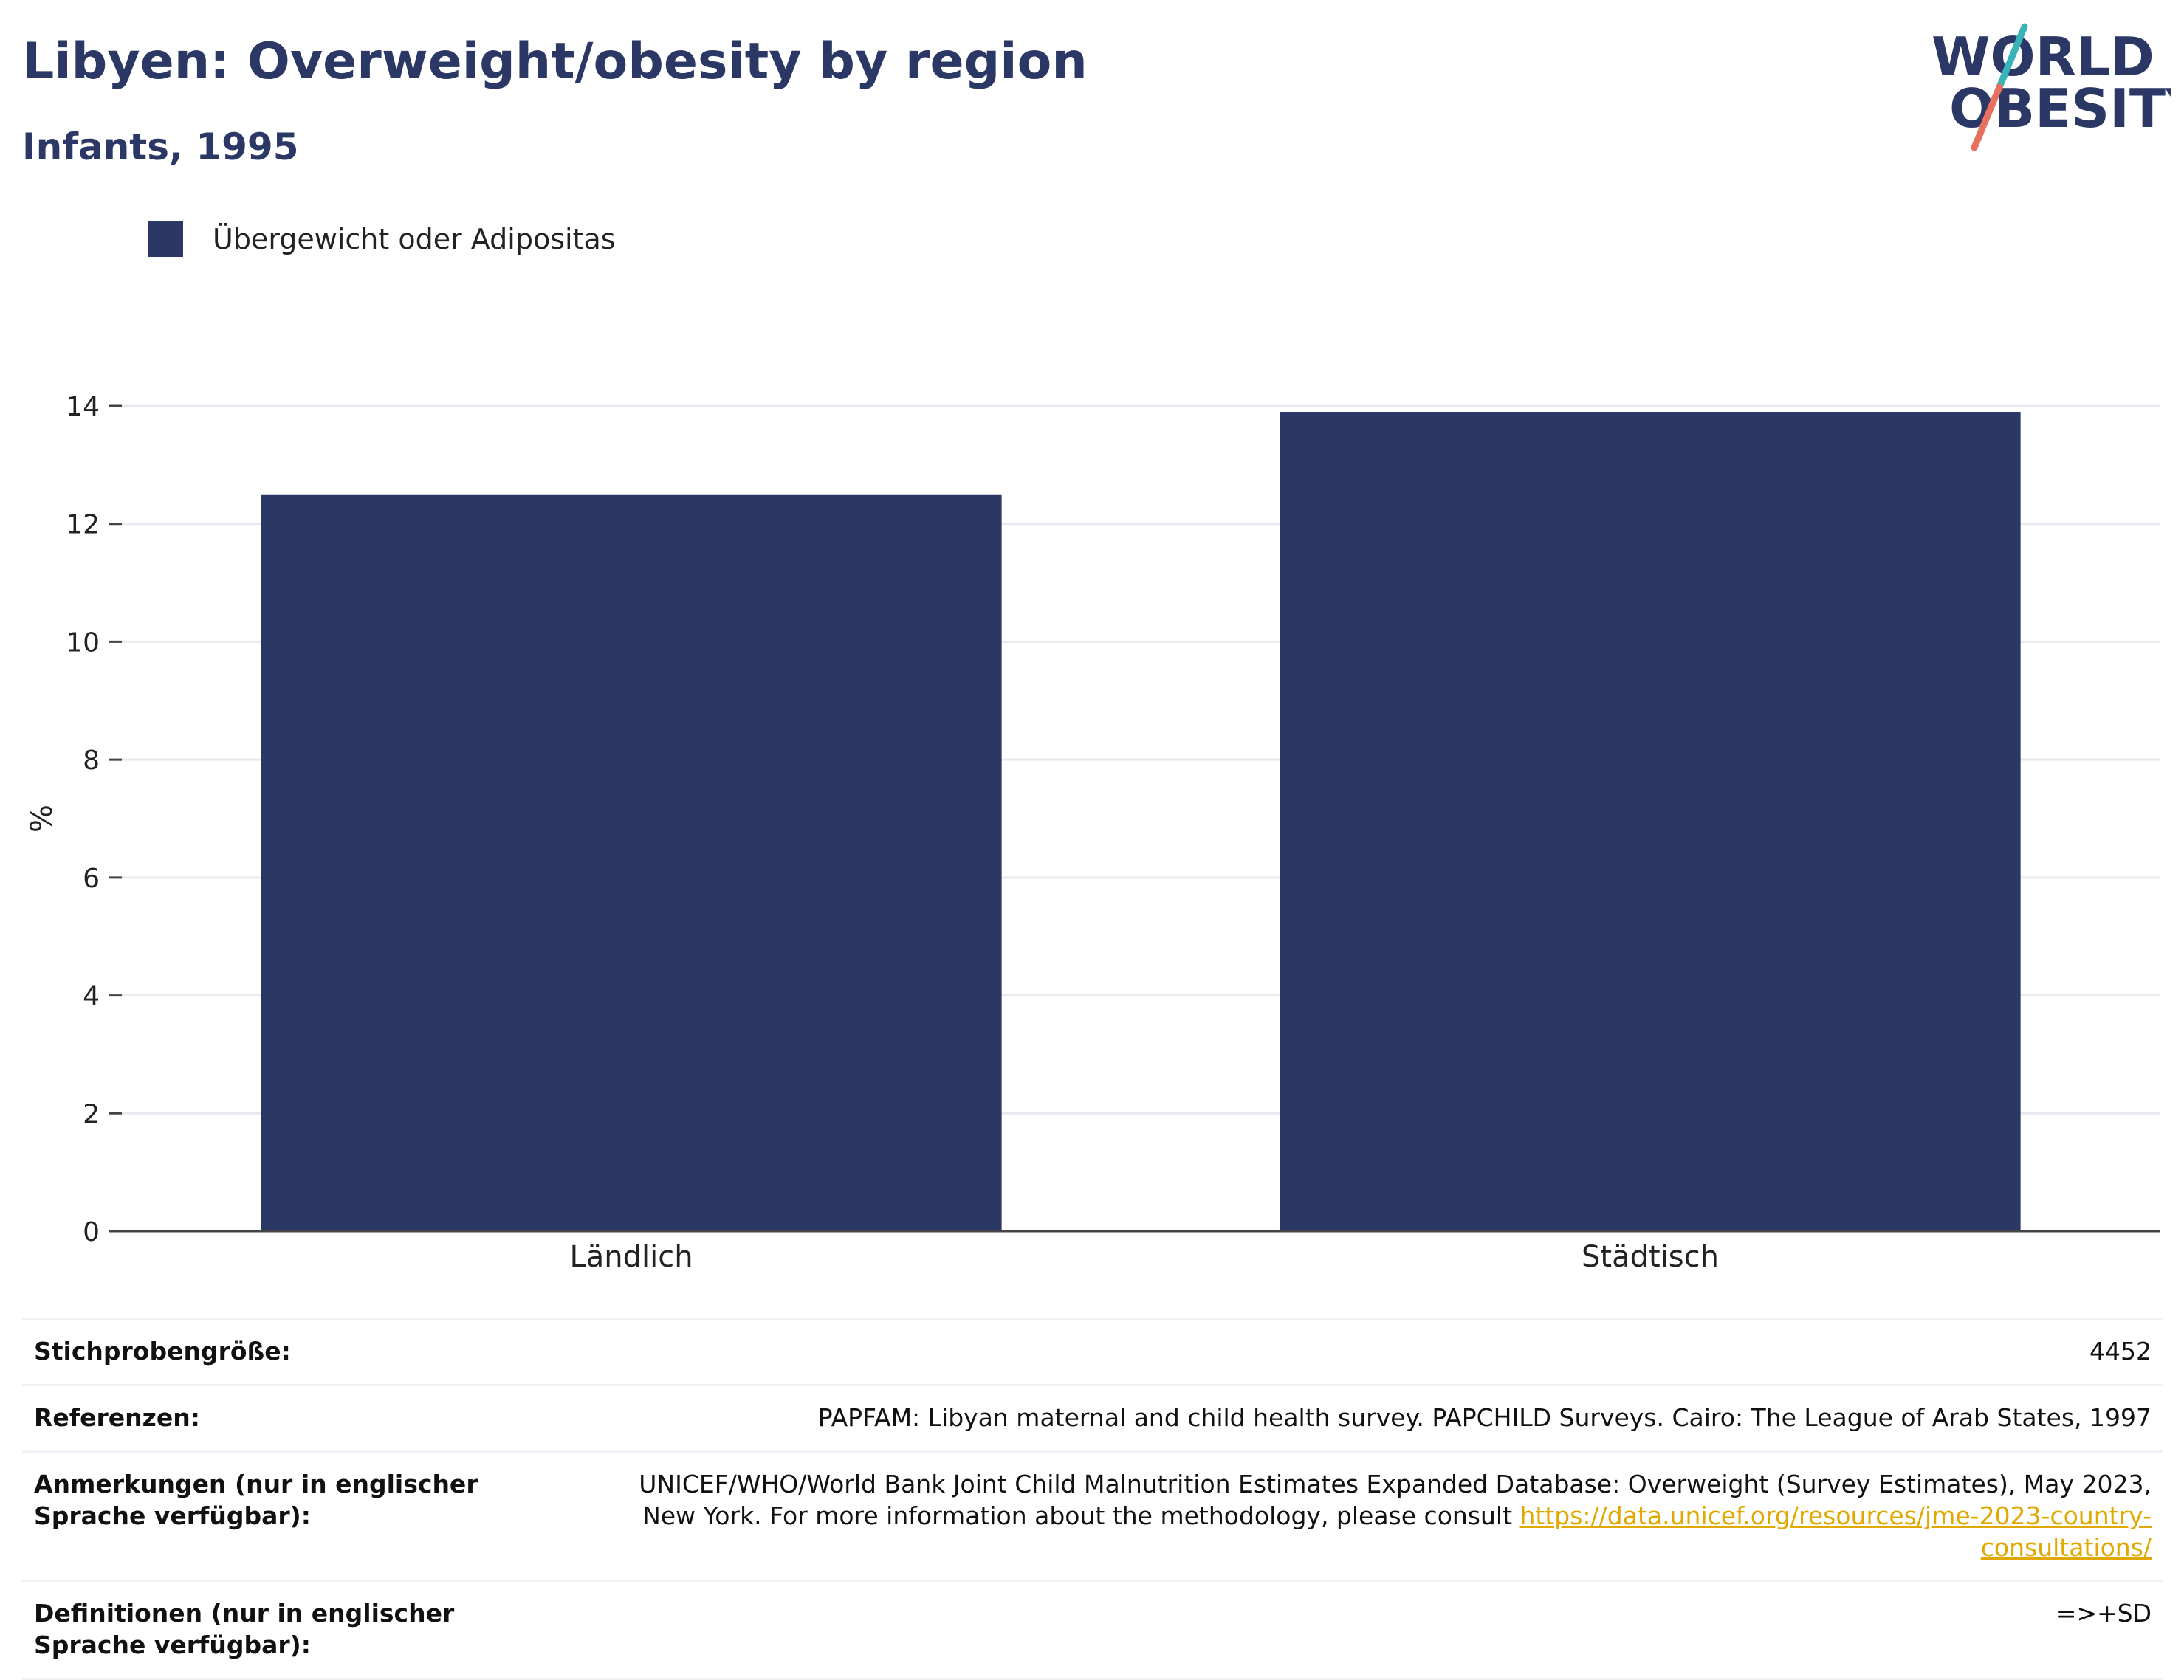 The height and width of the screenshot is (1680, 2184). I want to click on y-tick-label: 14, so click(83, 407).